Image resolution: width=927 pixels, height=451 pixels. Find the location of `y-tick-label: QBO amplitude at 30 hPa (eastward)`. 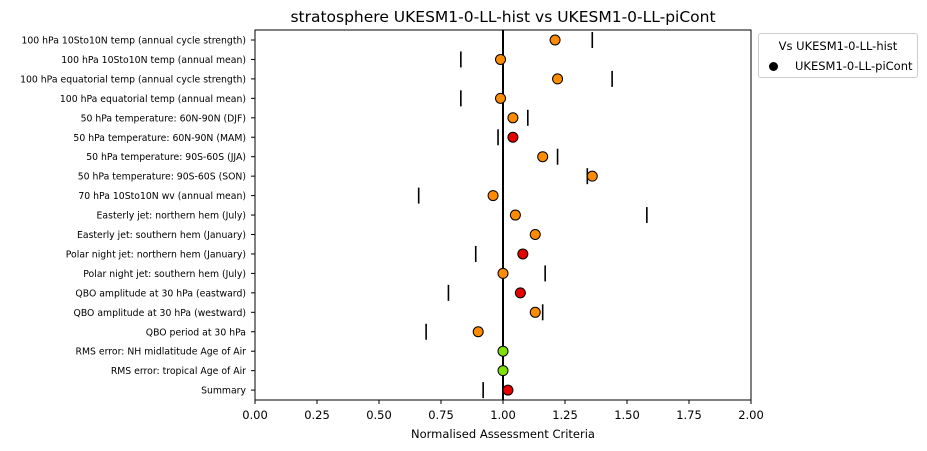

y-tick-label: QBO amplitude at 30 hPa (eastward) is located at coordinates (160, 293).